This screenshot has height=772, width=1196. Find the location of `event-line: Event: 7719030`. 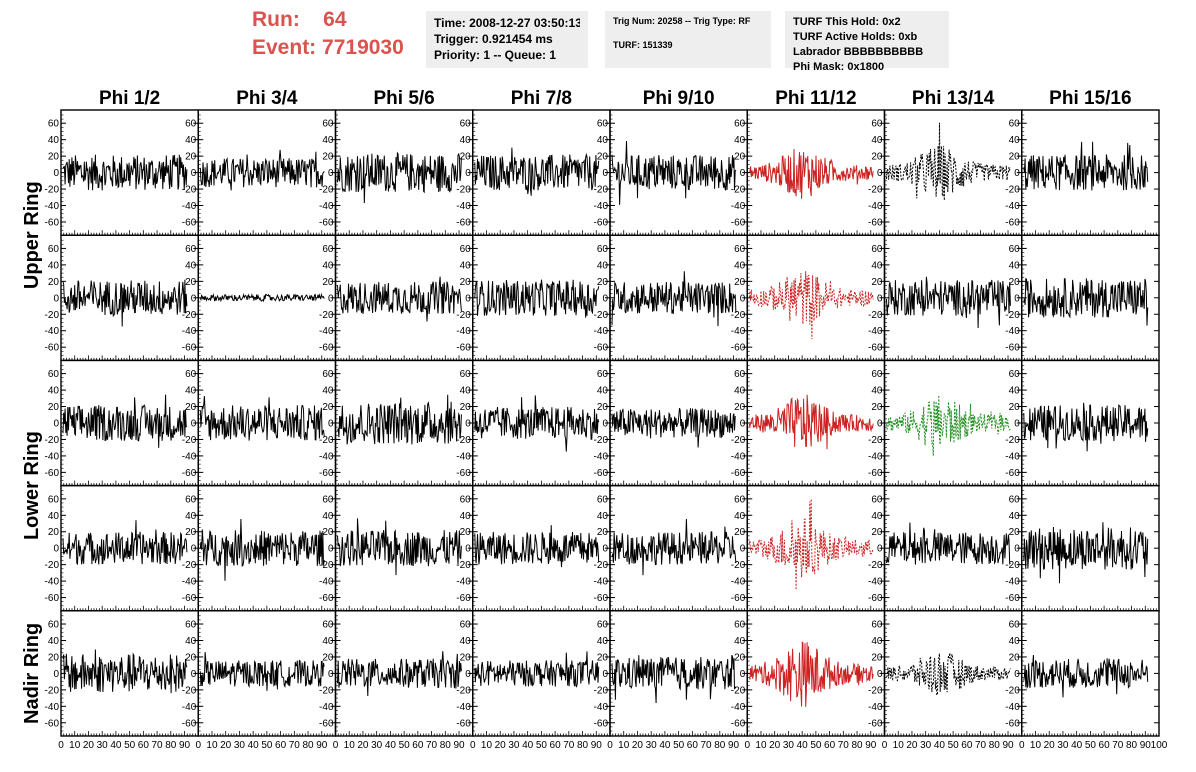

event-line: Event: 7719030 is located at coordinates (337, 48).